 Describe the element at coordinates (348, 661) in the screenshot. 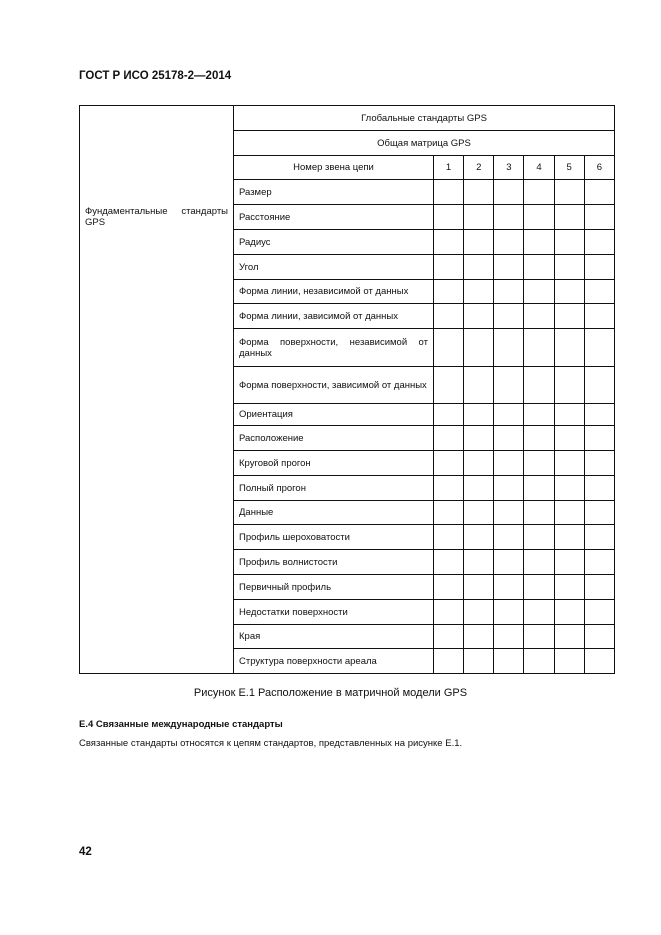

I see `table-row: Структура поверхности ареала` at that location.